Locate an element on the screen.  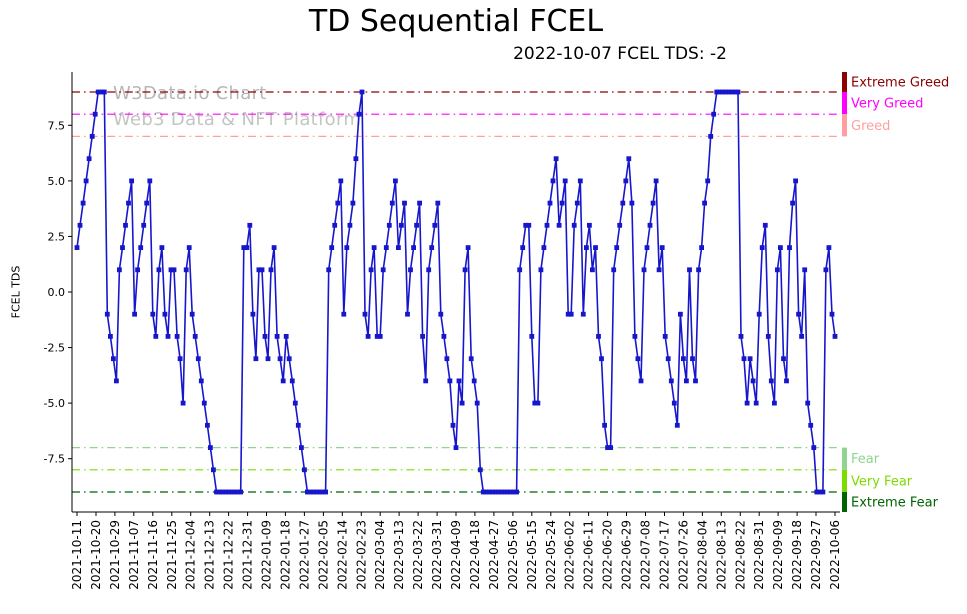
svg-text: 2022-07-08 is located at coordinates (646, 555).